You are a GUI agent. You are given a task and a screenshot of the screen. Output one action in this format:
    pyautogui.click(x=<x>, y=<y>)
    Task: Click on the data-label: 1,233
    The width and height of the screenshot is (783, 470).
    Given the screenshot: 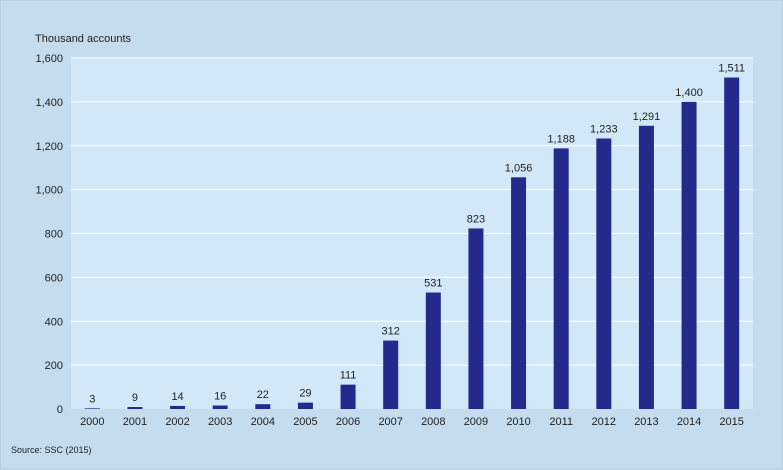 What is the action you would take?
    pyautogui.click(x=604, y=130)
    